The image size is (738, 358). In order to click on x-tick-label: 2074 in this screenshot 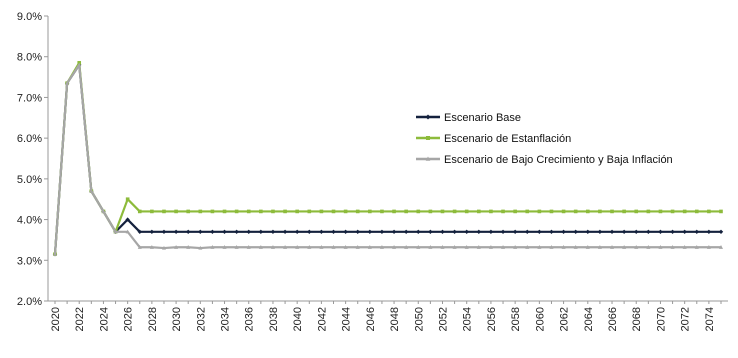, I will do `click(710, 319)`.